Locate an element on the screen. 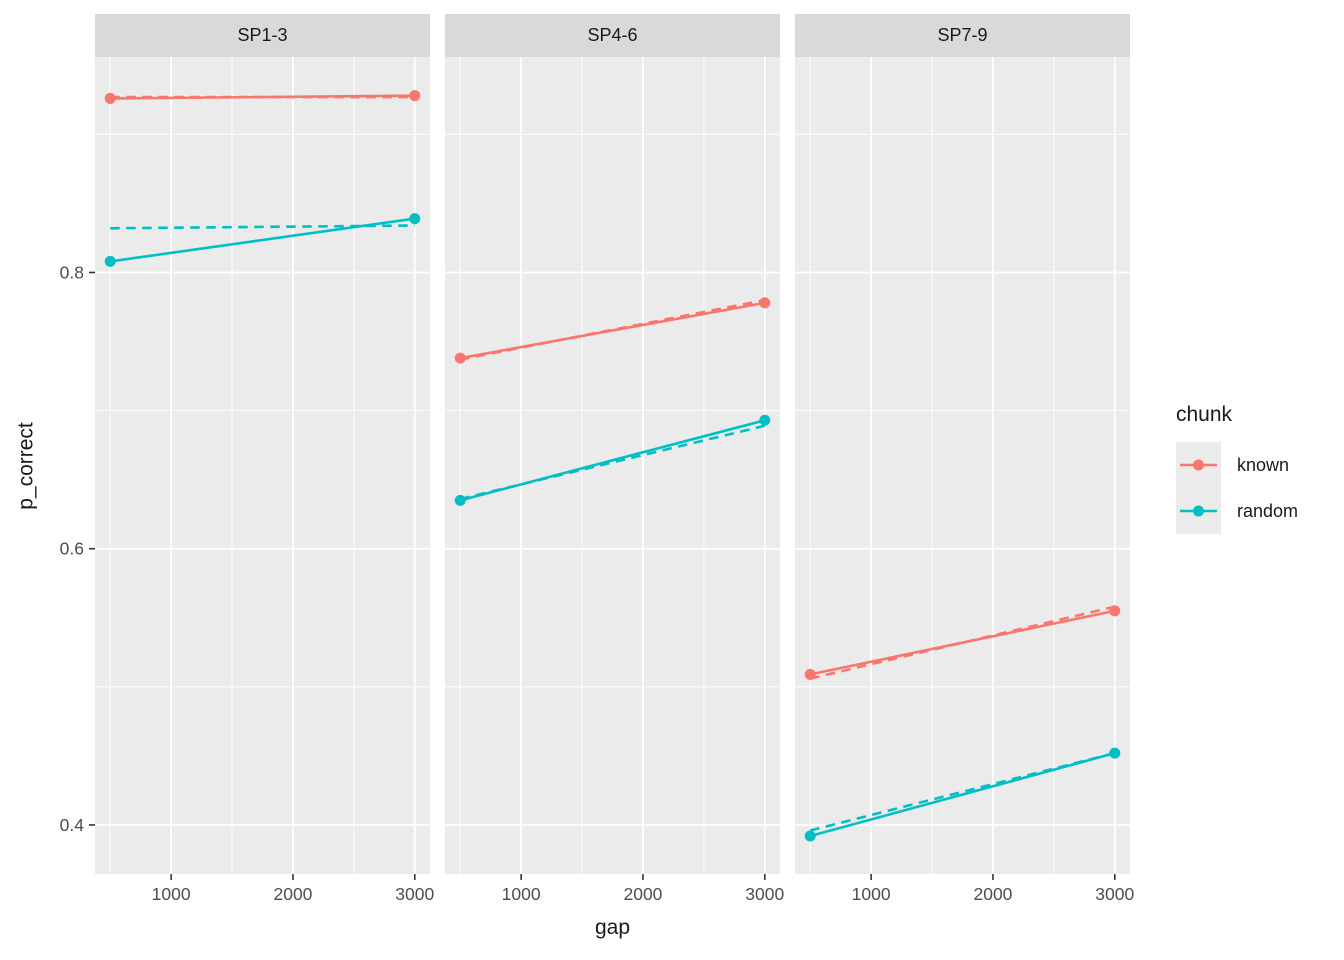  y-tick-label: 0.8 is located at coordinates (72, 272).